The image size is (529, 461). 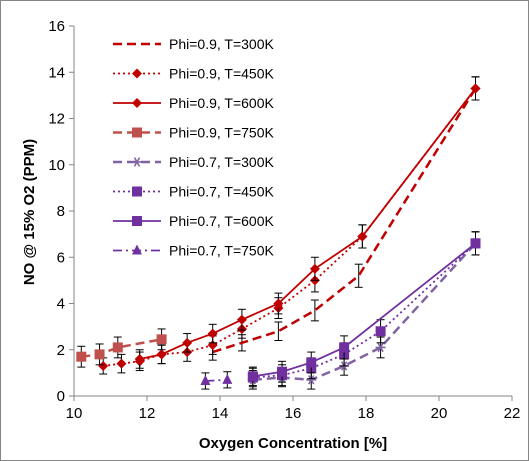 I want to click on y-tick-label: 0, so click(x=61, y=396).